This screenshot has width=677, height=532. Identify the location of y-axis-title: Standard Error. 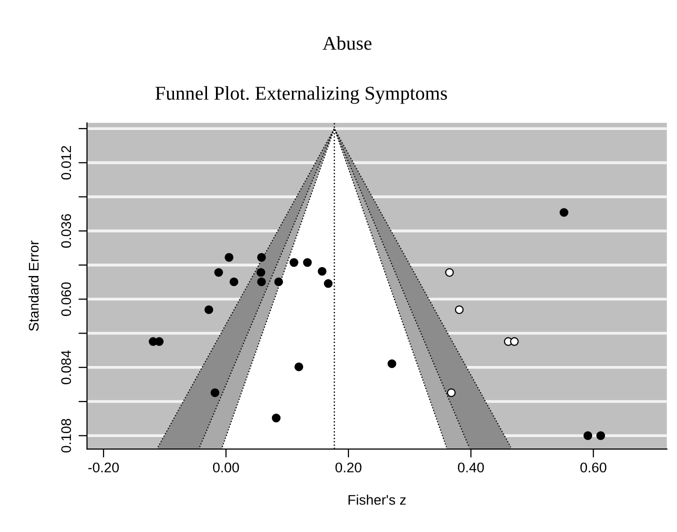
(33, 285).